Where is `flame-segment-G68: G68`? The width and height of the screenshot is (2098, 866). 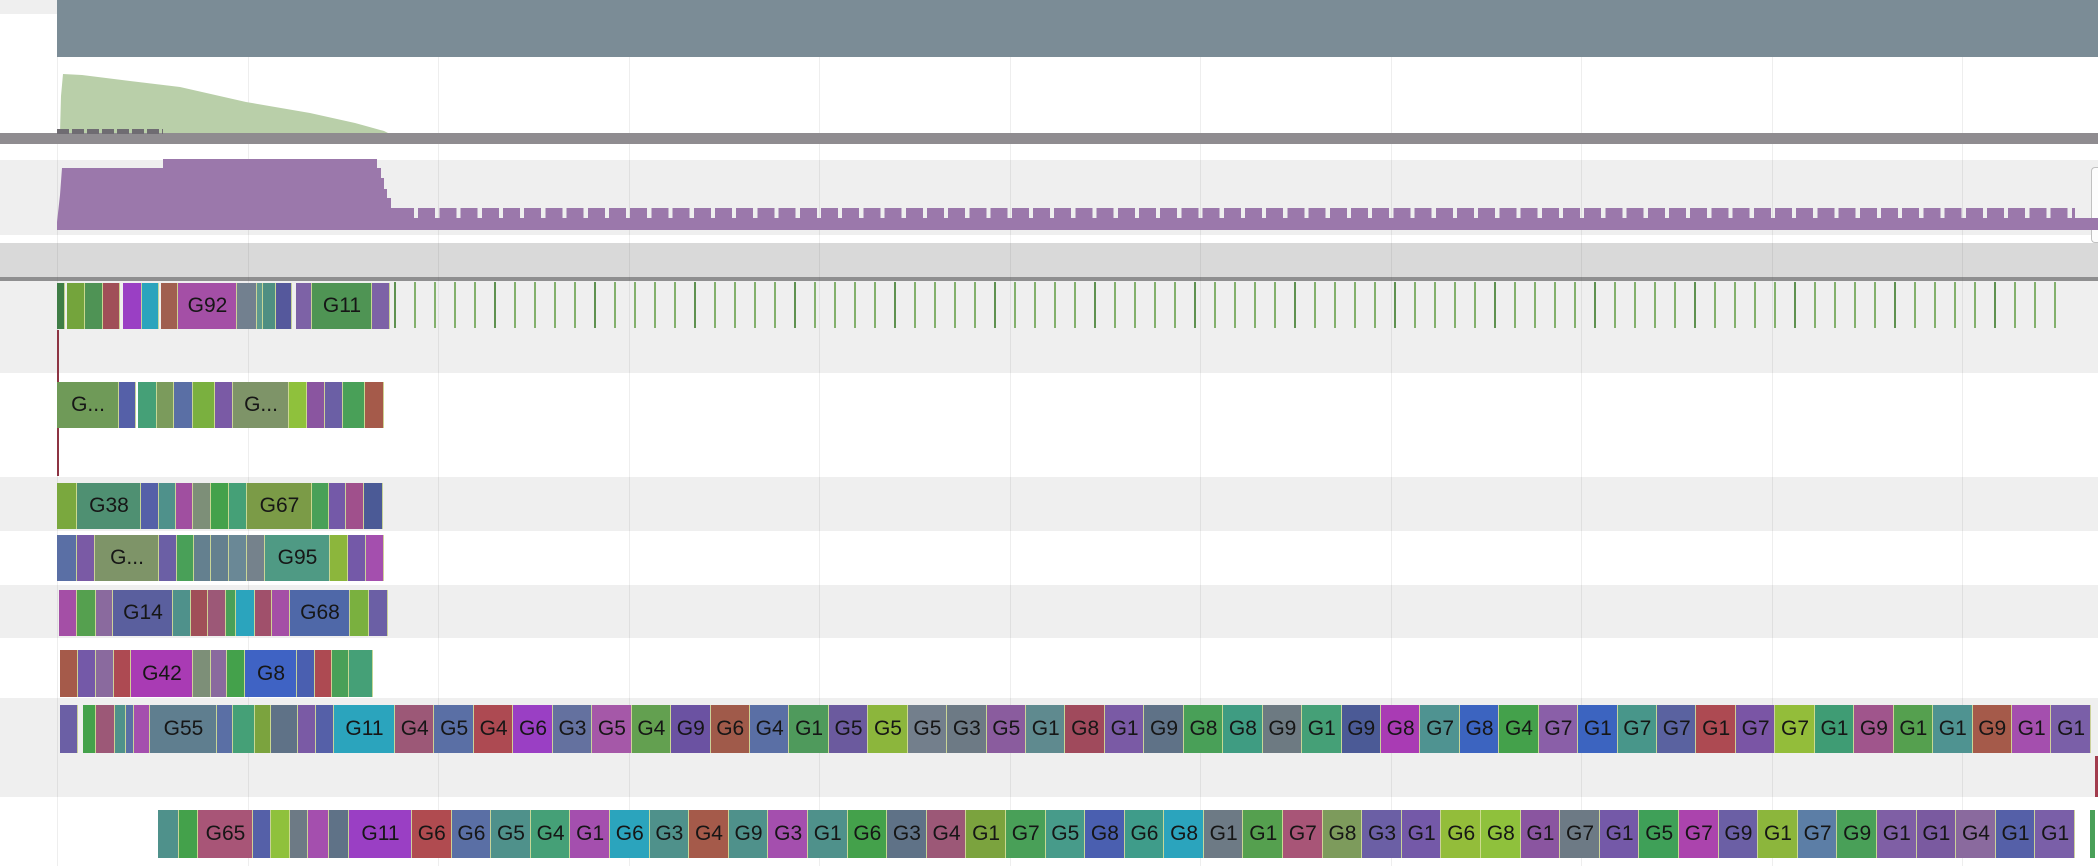
flame-segment-G68: G68 is located at coordinates (320, 613).